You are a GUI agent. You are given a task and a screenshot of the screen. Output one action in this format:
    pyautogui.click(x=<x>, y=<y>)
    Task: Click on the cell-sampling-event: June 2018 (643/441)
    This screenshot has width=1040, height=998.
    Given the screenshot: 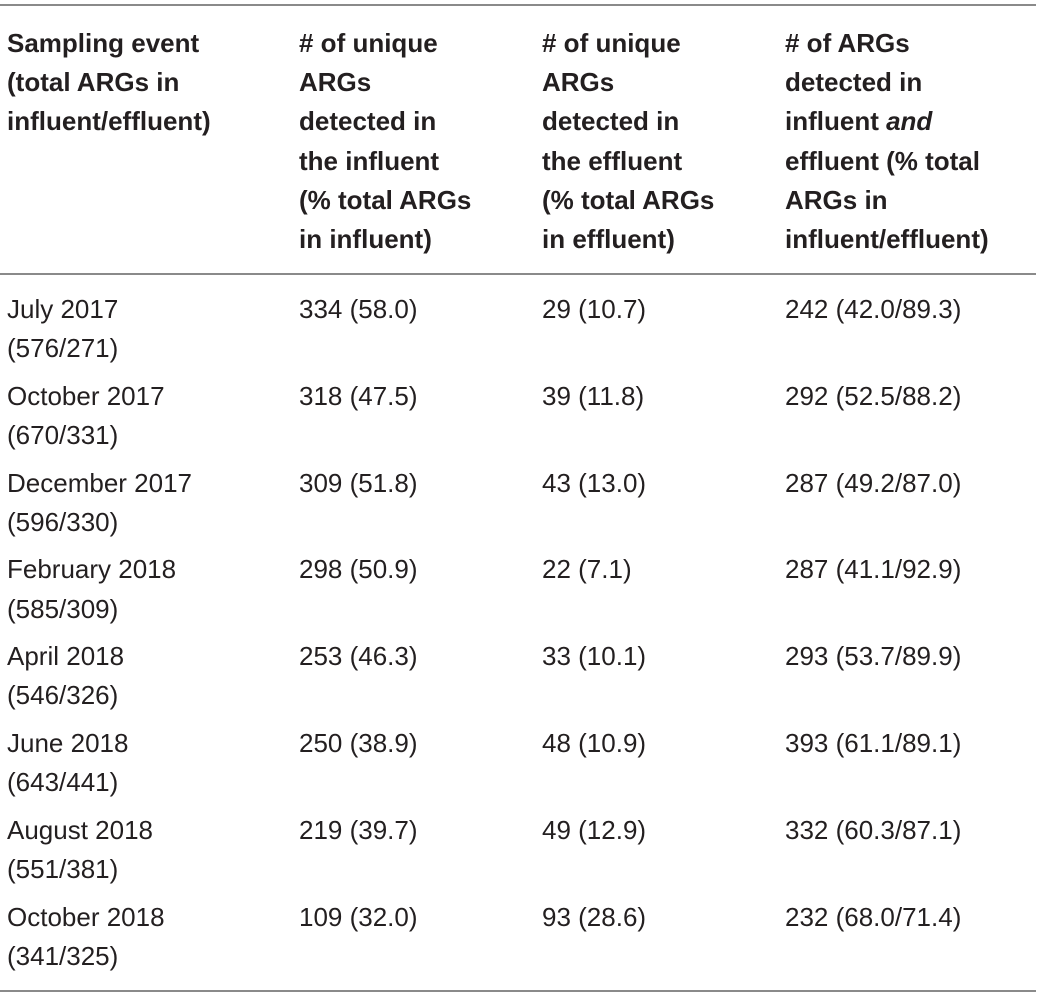 What is the action you would take?
    pyautogui.click(x=68, y=762)
    